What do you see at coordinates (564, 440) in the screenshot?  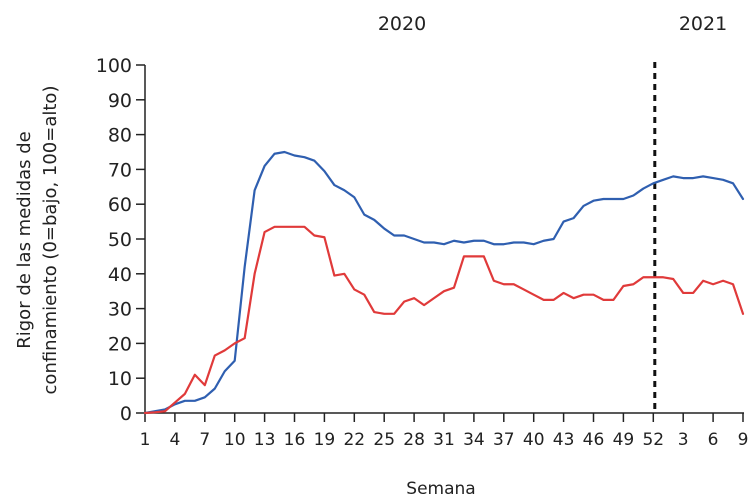 I see `x-tick-label-43: 43` at bounding box center [564, 440].